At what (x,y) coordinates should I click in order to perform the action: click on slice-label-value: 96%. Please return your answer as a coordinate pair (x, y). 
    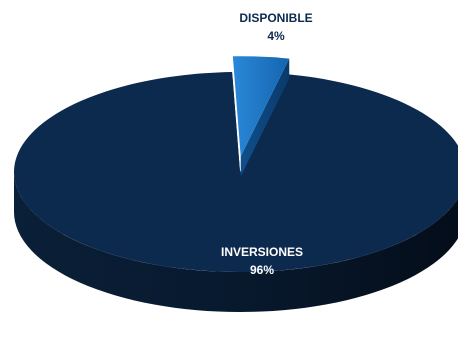
    Looking at the image, I should click on (262, 270).